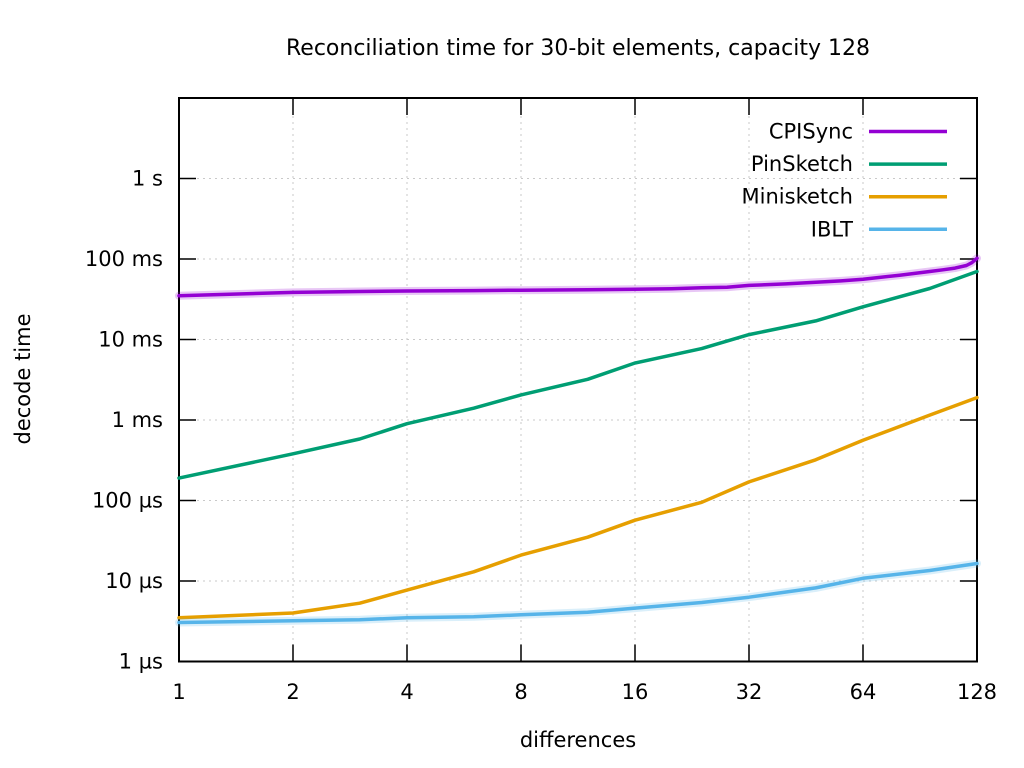  I want to click on y-tick-label: 100 ms, so click(124, 259).